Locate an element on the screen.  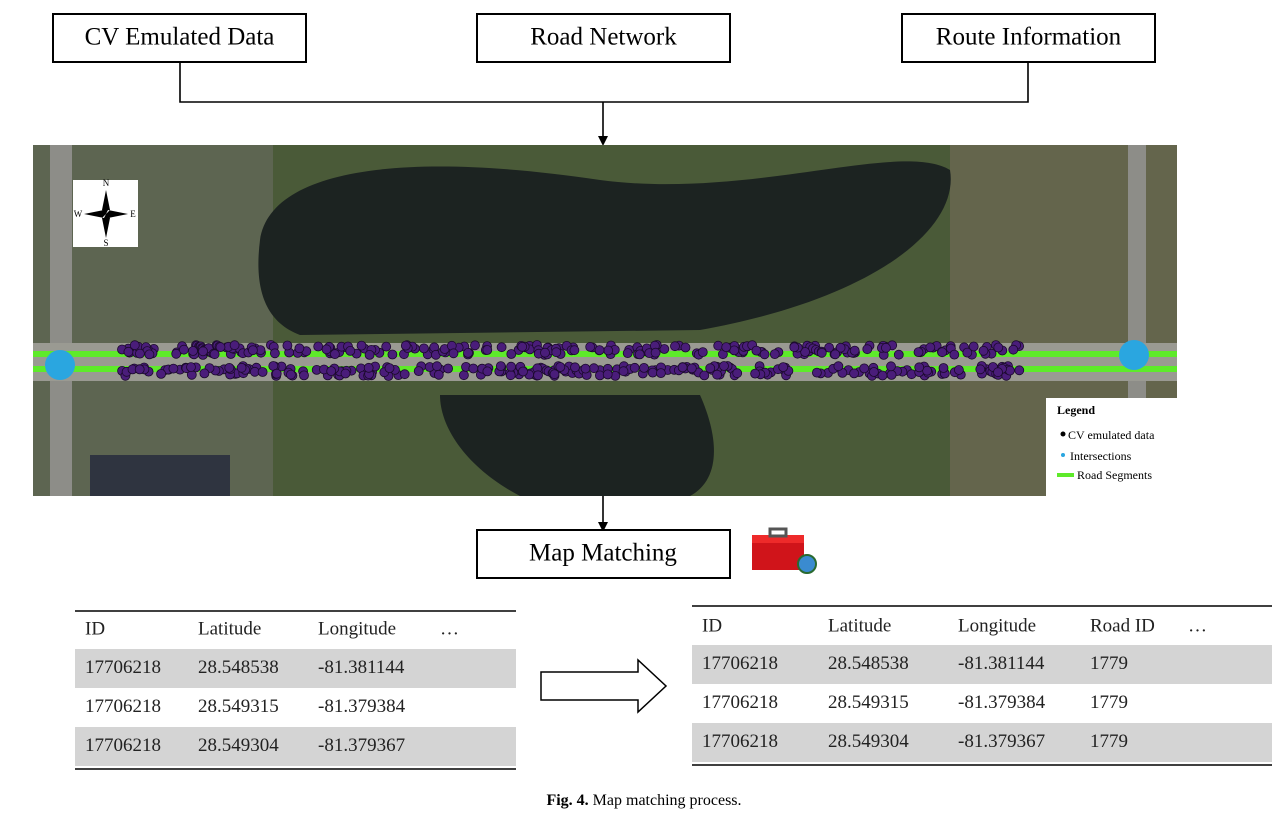
legend-item: CV emulated data is located at coordinates (1111, 435).